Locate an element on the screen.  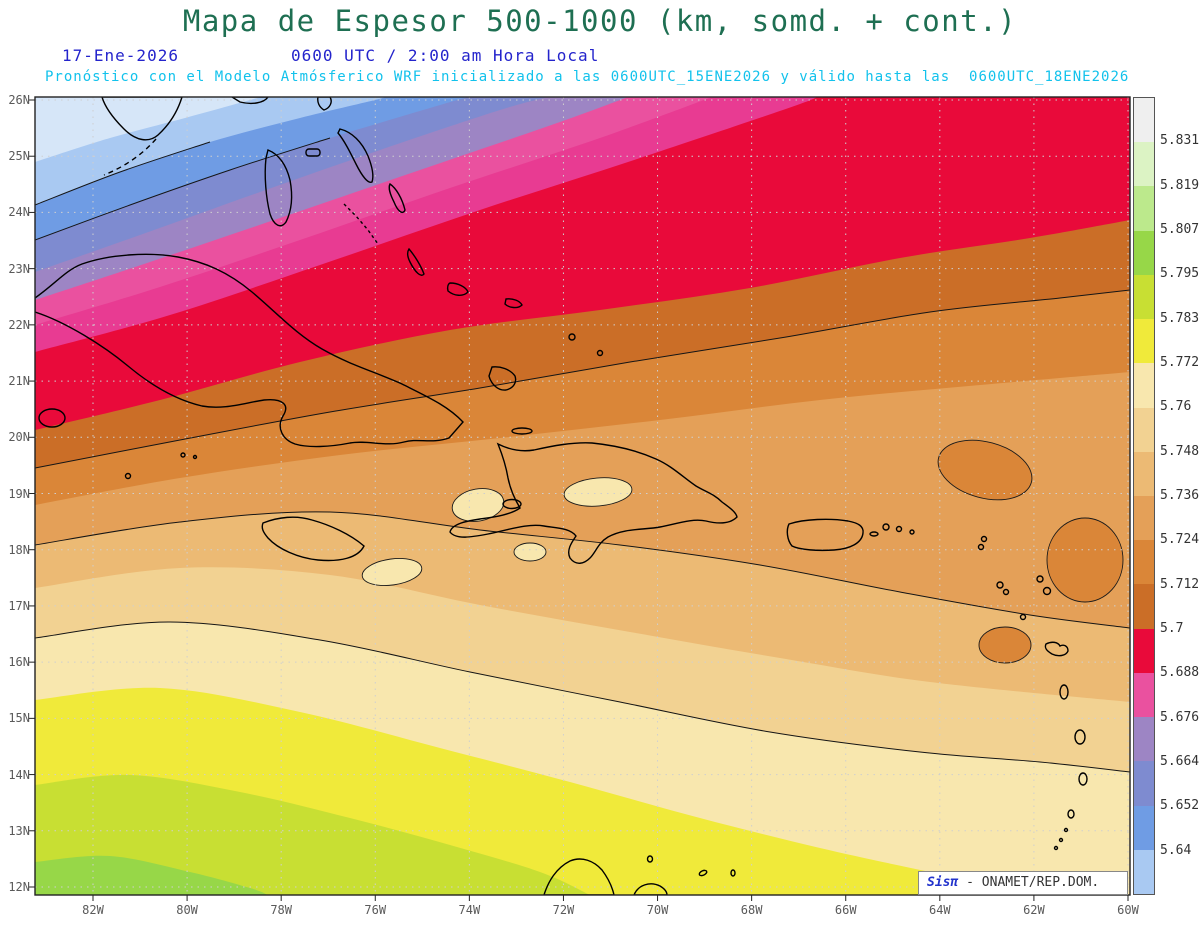
coast-exumas is located at coordinates (361, 224).